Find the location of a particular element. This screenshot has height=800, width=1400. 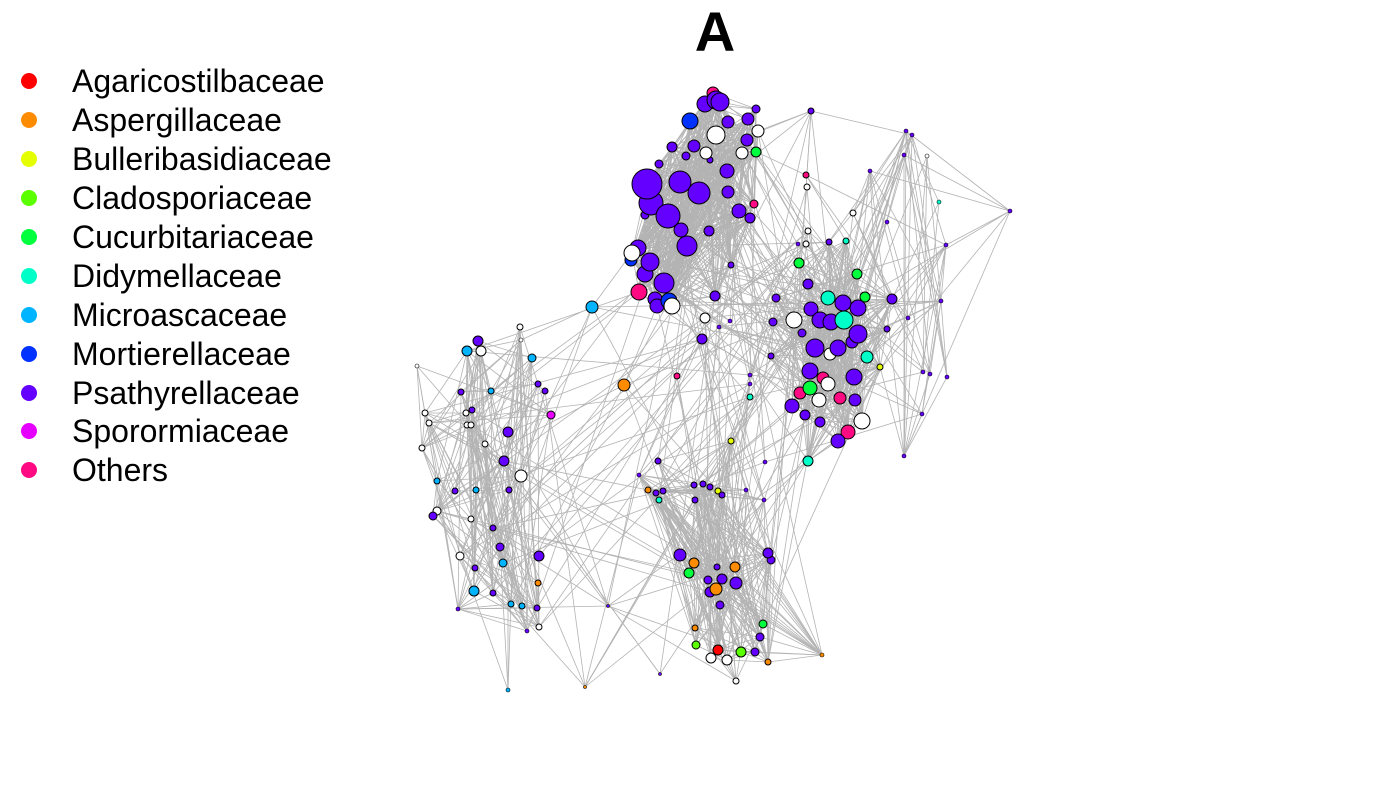

panel-title: A is located at coordinates (715, 31).